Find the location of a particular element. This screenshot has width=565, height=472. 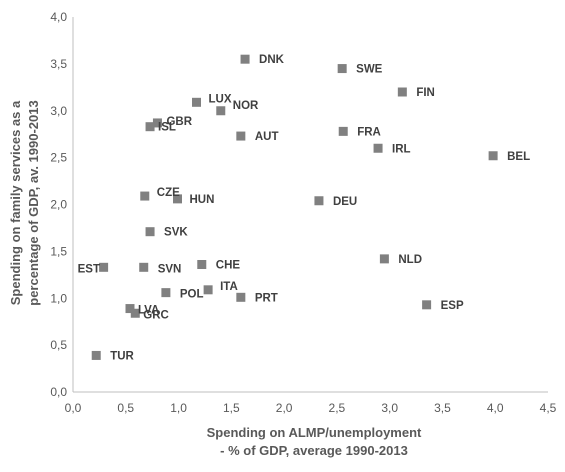

x-tick-label: 3,5 is located at coordinates (442, 408).